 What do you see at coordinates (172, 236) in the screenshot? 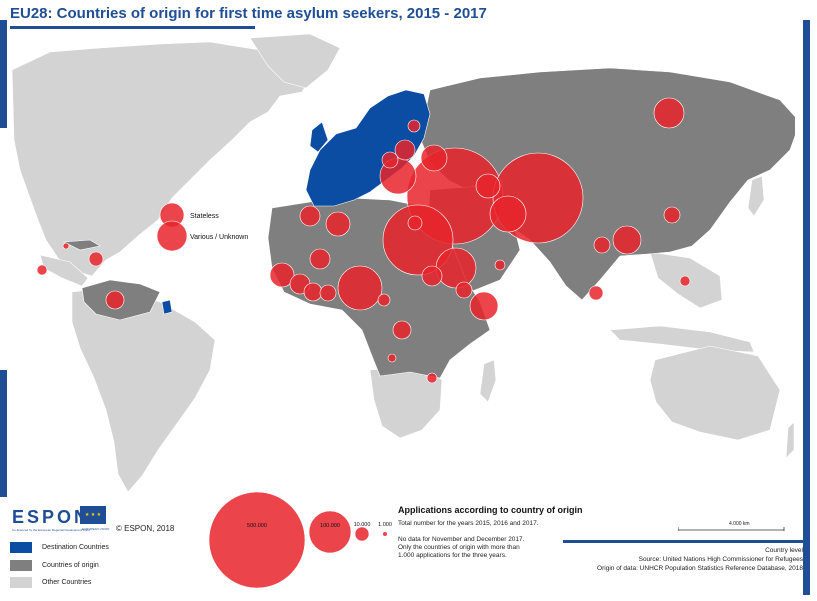
I see `bubble-unknown` at bounding box center [172, 236].